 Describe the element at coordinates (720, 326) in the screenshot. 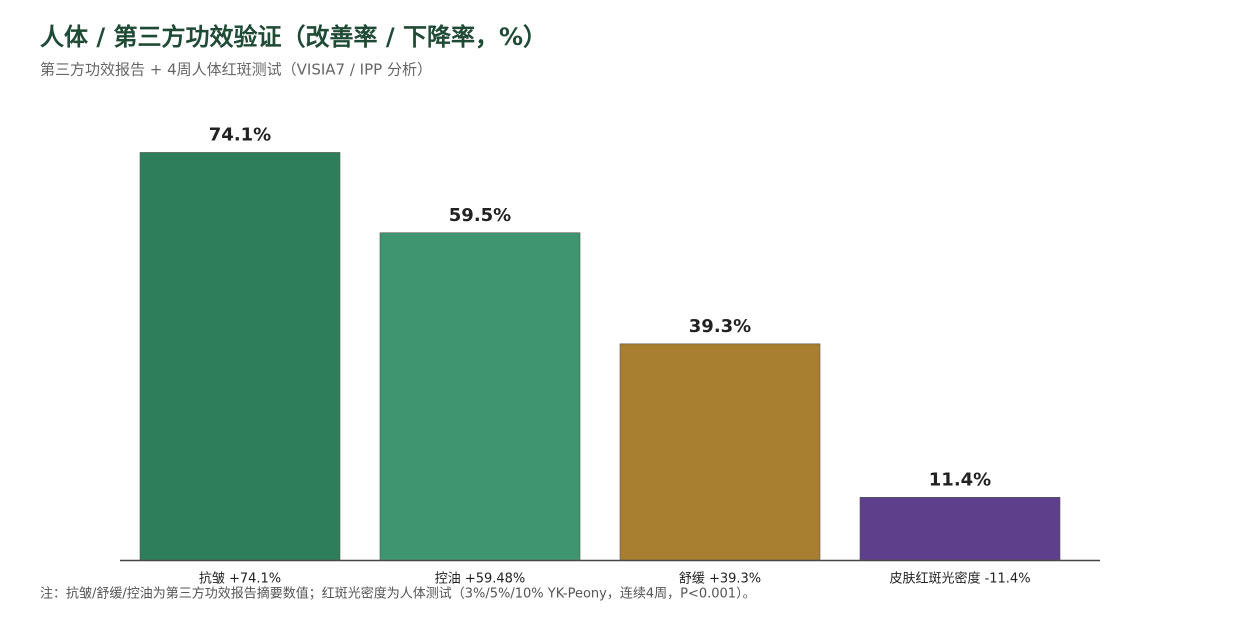

I see `value-label: 39.3%` at that location.